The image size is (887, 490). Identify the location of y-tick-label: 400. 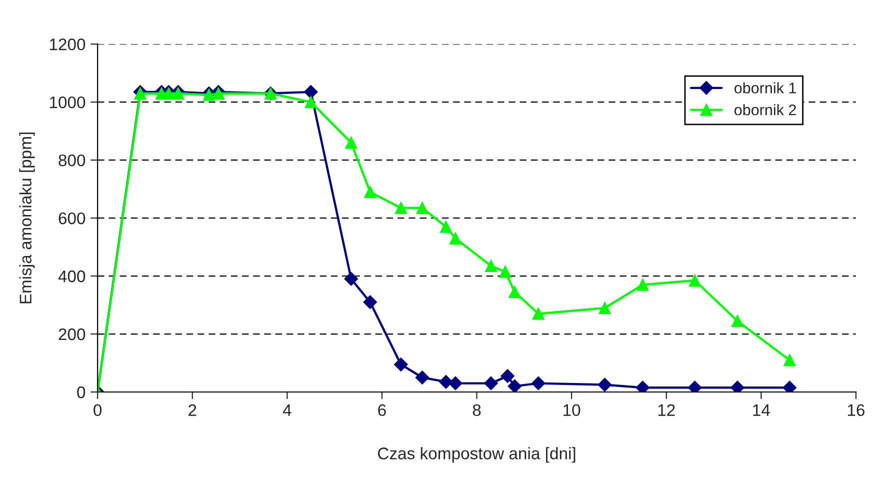
(72, 276).